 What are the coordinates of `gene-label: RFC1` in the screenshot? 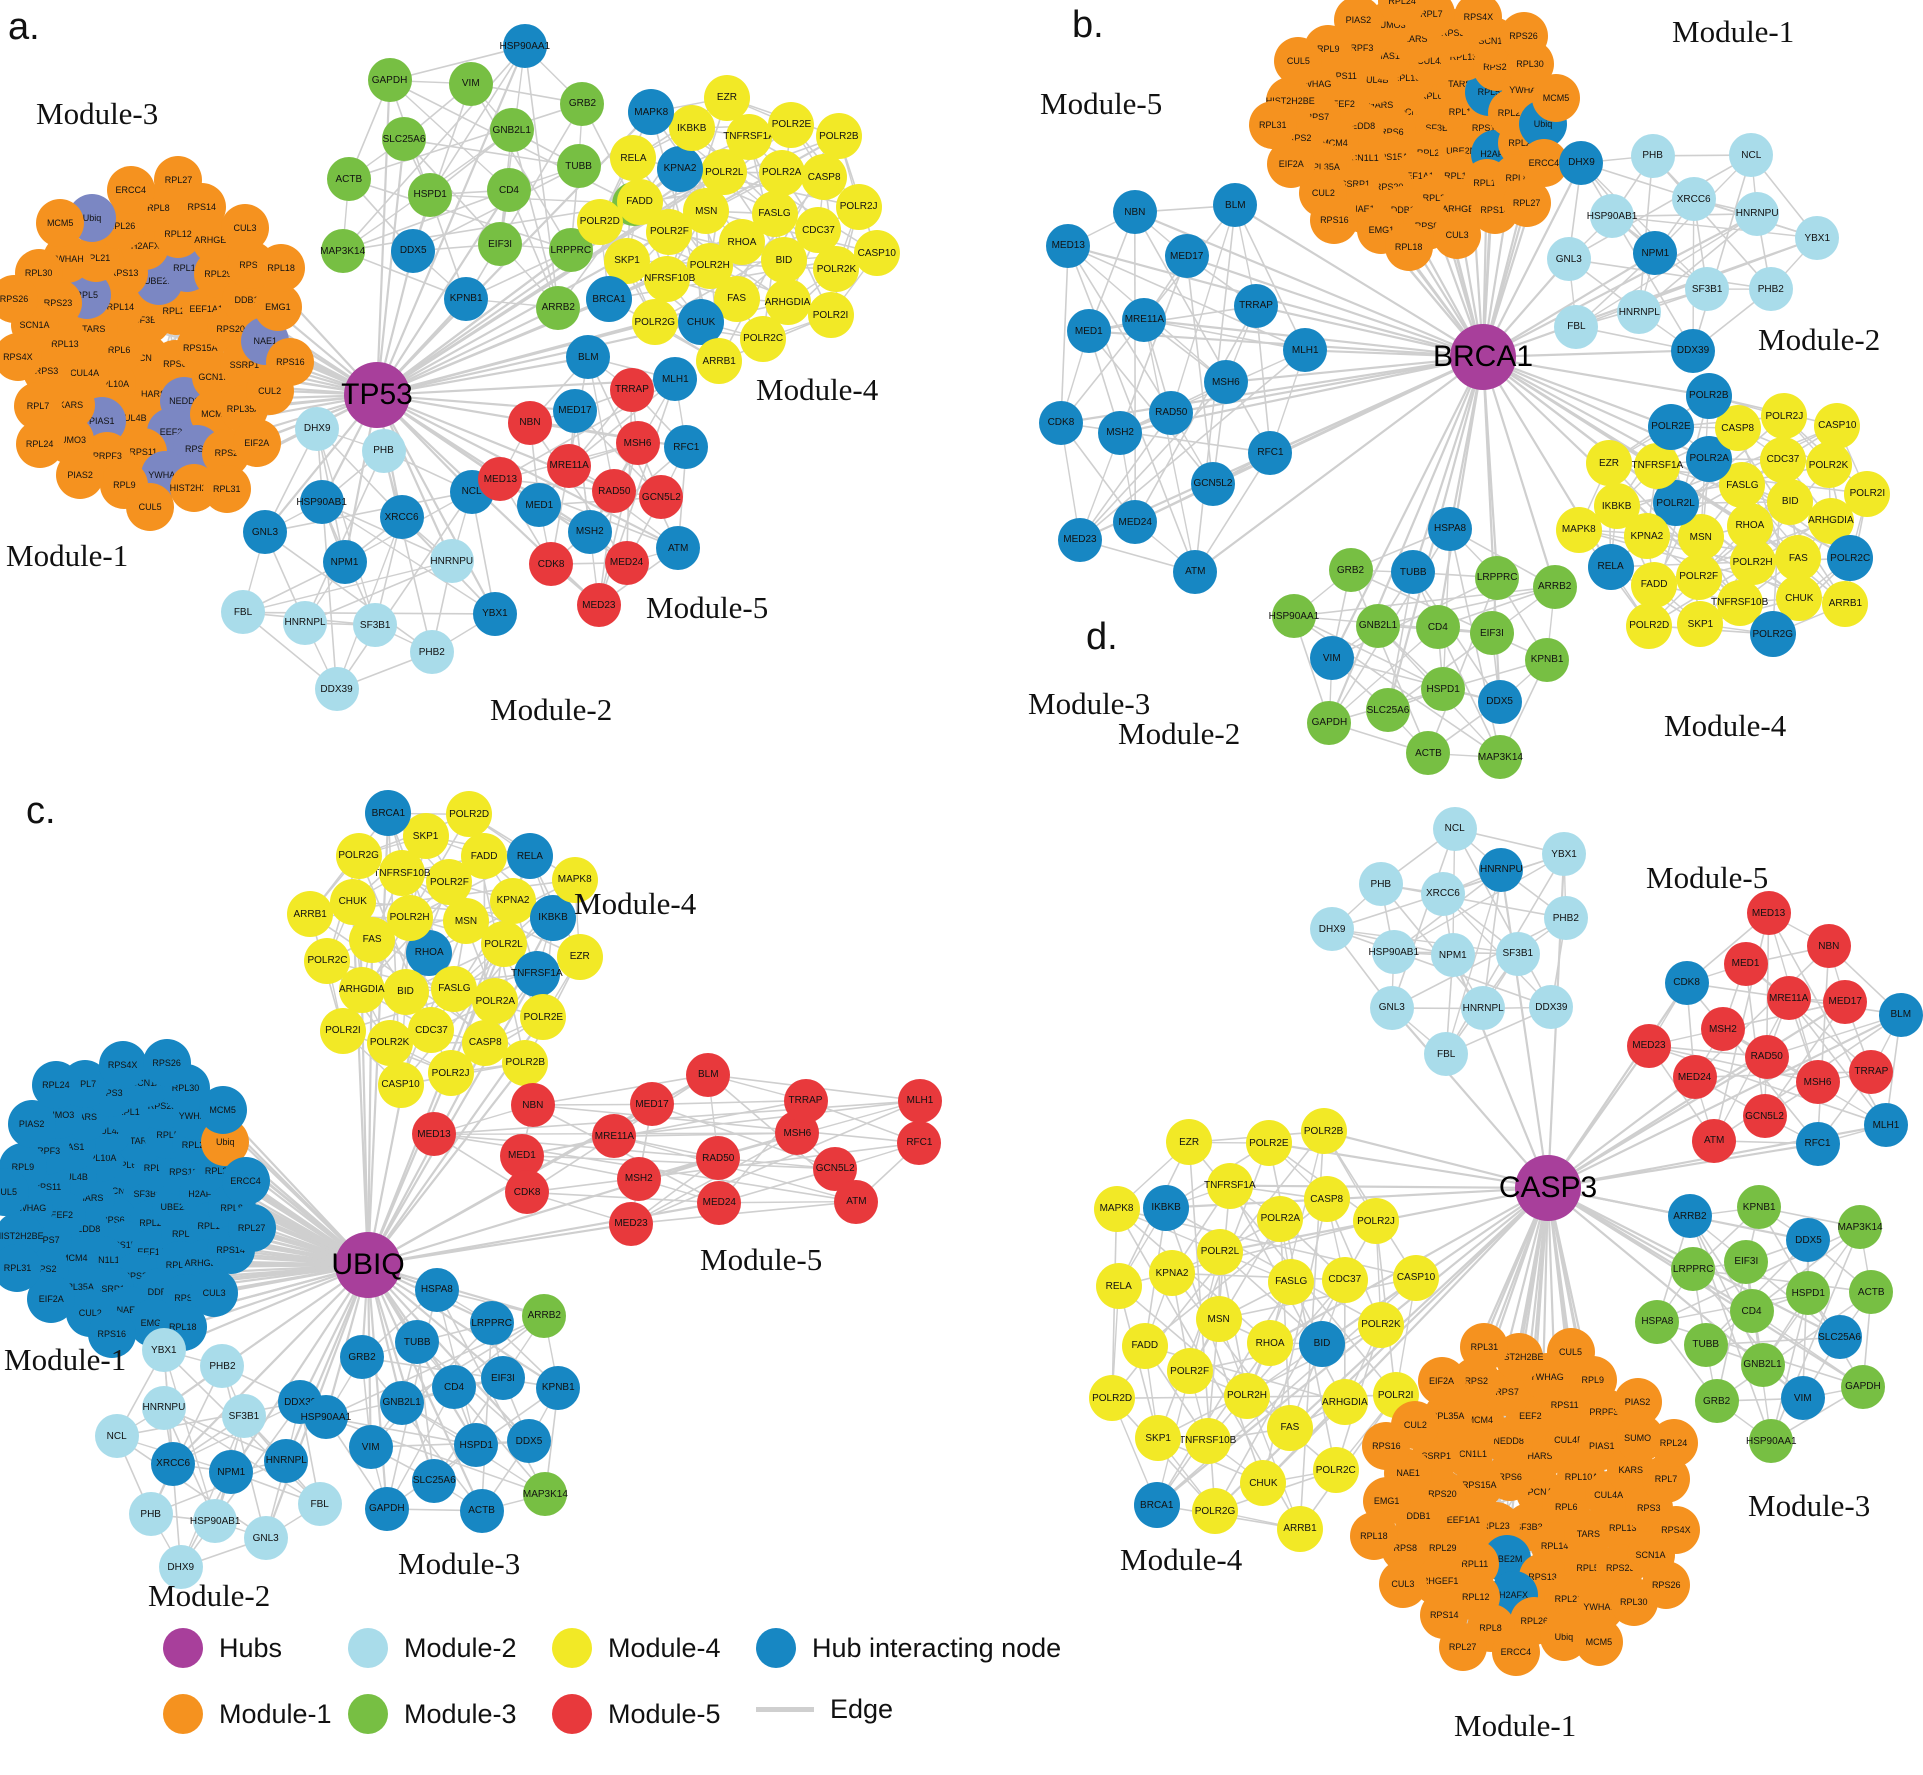 It's located at (1817, 1144).